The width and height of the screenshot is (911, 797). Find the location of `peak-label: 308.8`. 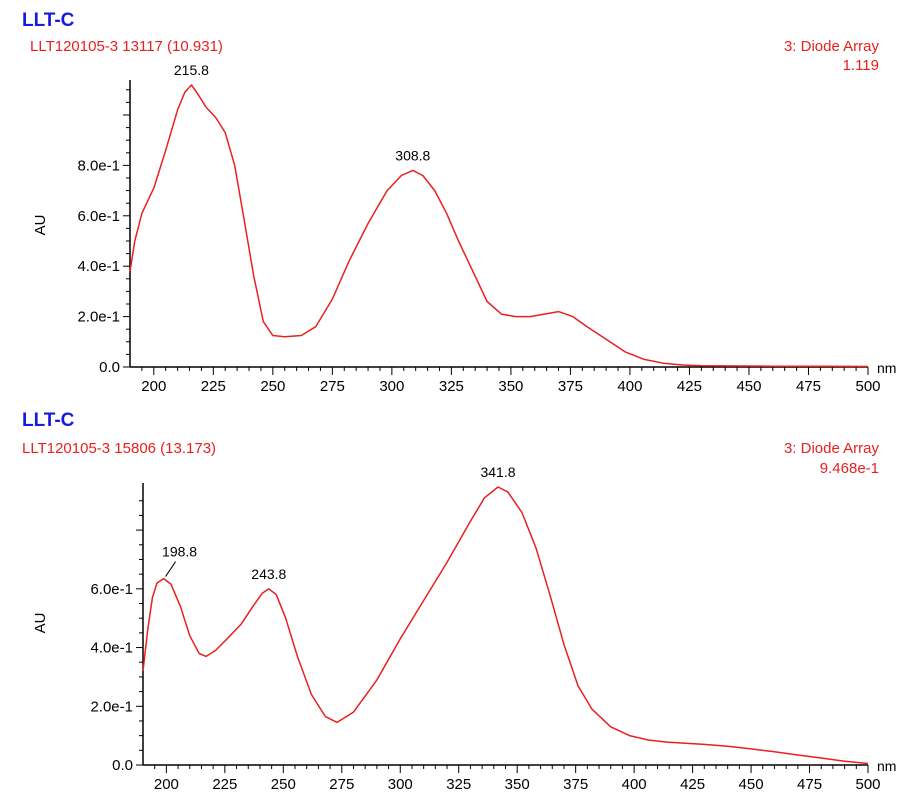

peak-label: 308.8 is located at coordinates (412, 155).